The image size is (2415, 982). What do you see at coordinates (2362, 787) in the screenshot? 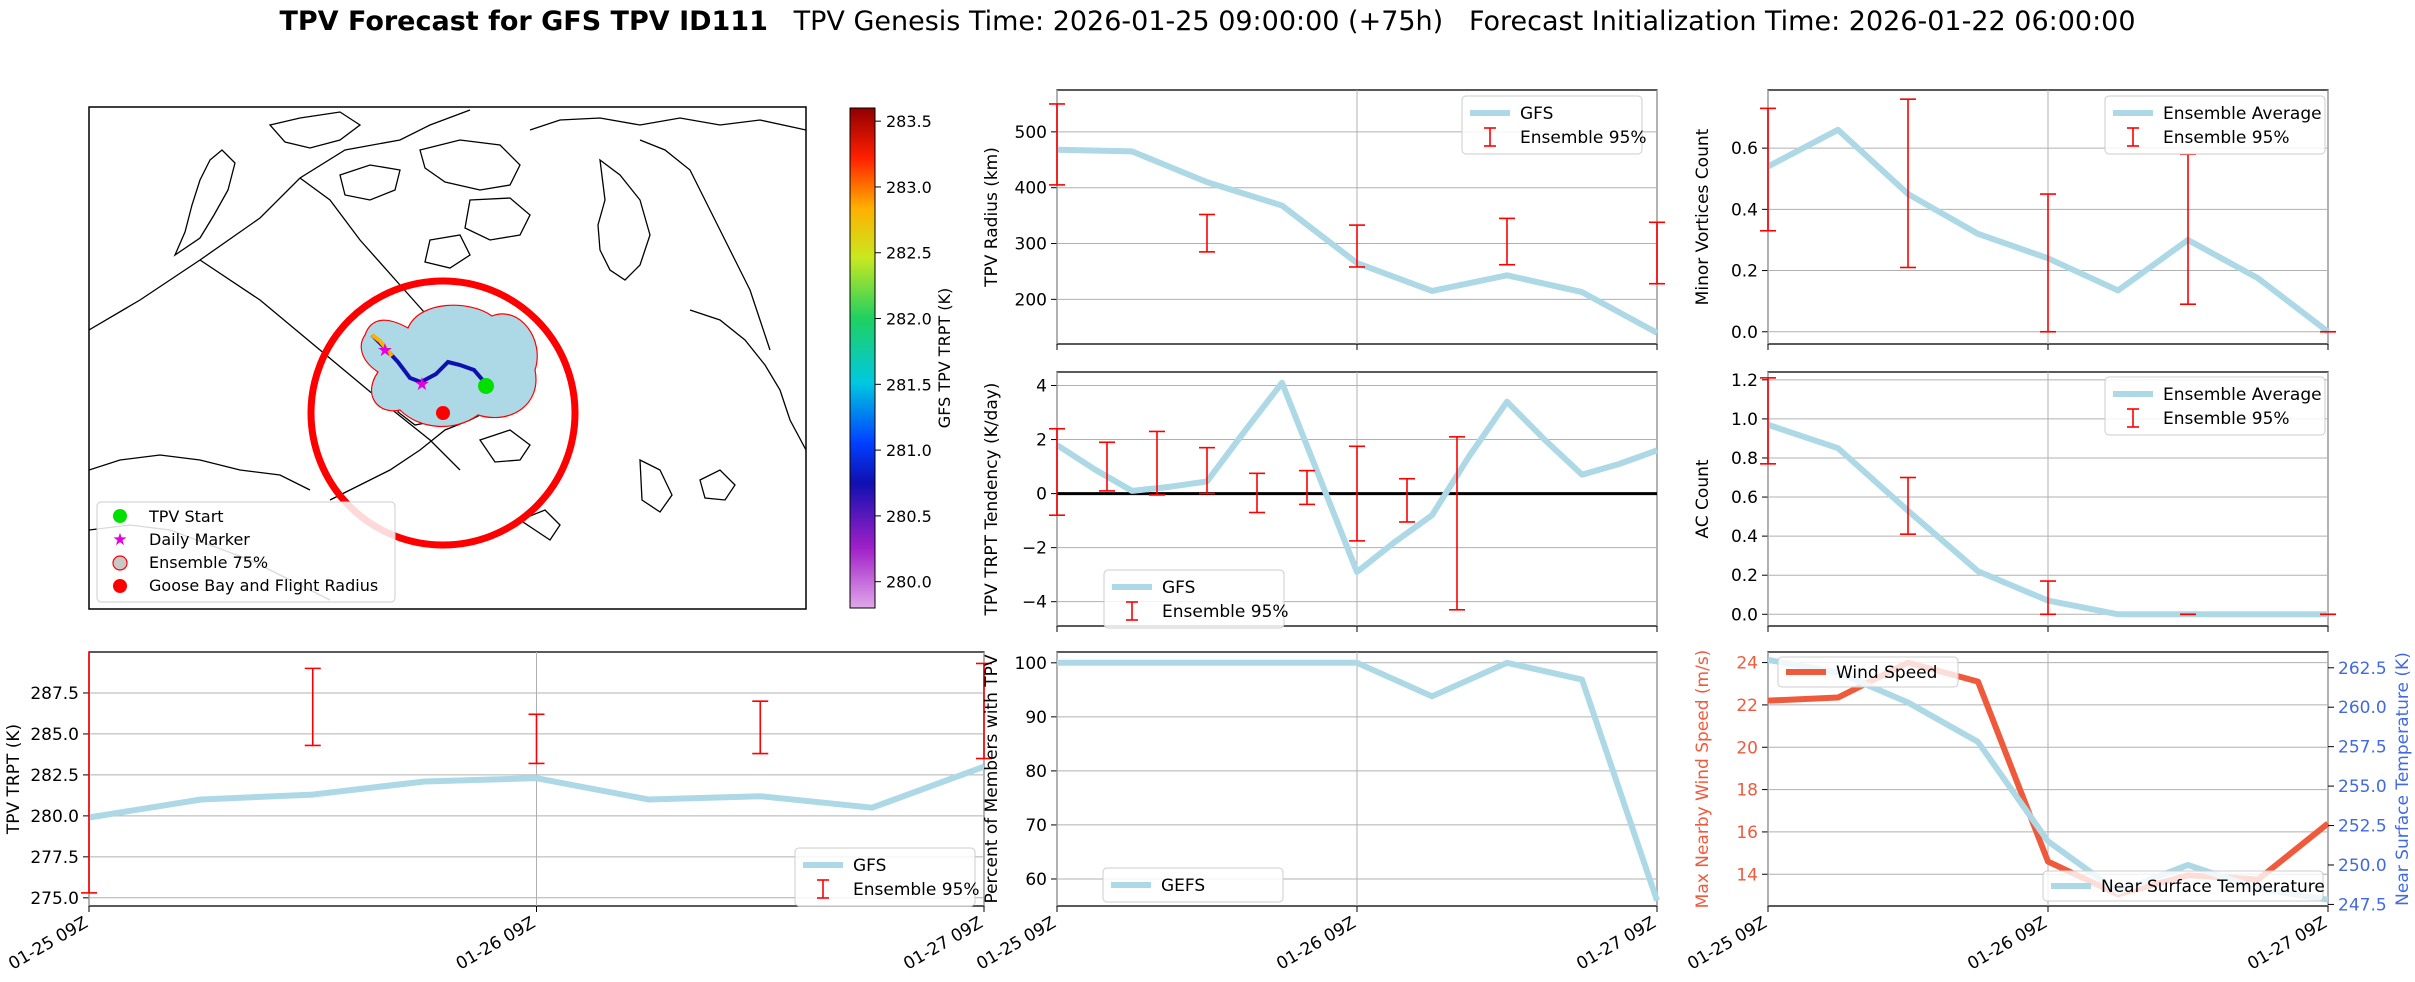
I see `y-right-tick-label: 255.0` at bounding box center [2362, 787].